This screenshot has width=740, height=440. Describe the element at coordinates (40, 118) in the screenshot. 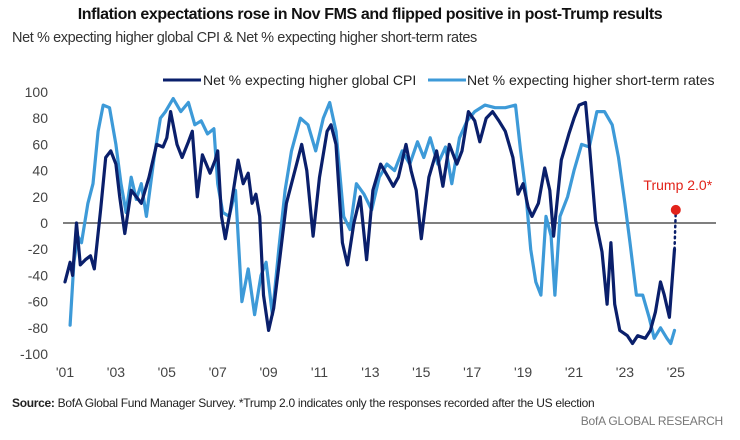

I see `y-tick-label: 80` at that location.